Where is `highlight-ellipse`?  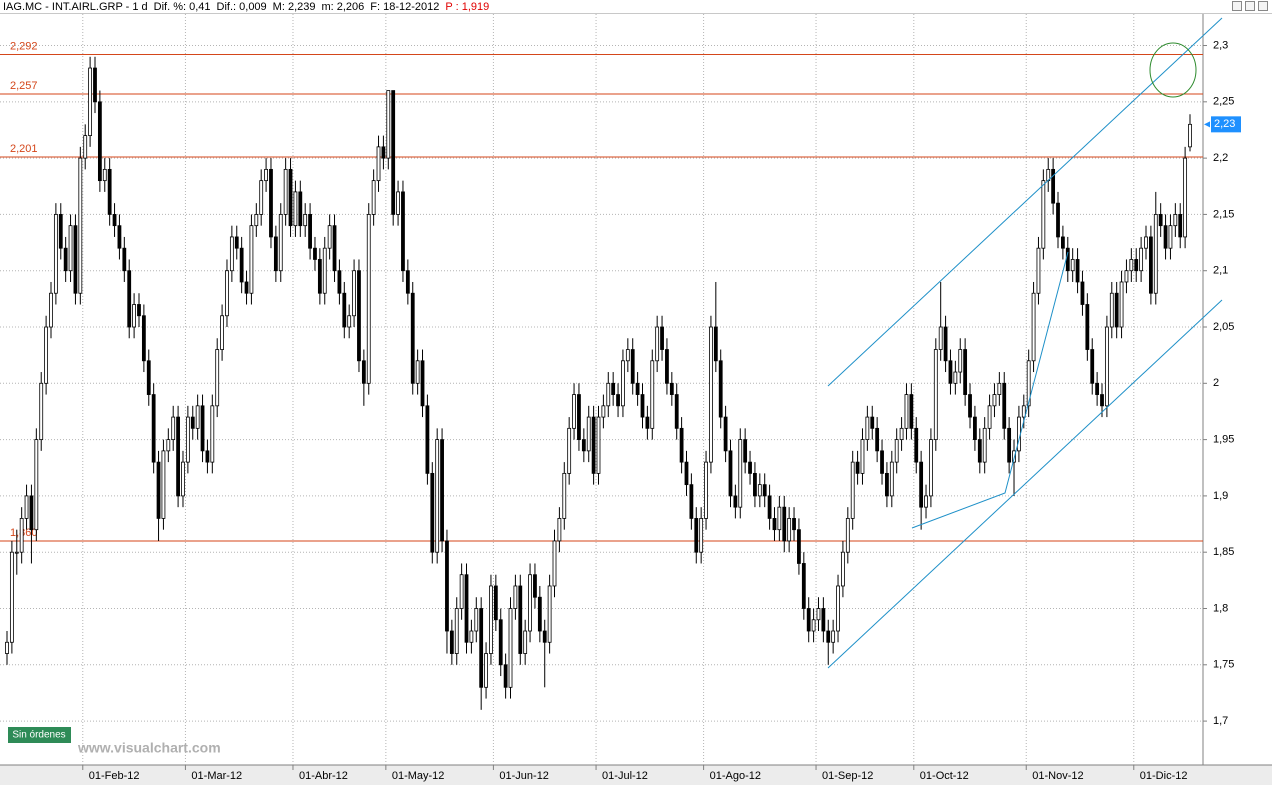 highlight-ellipse is located at coordinates (1173, 70).